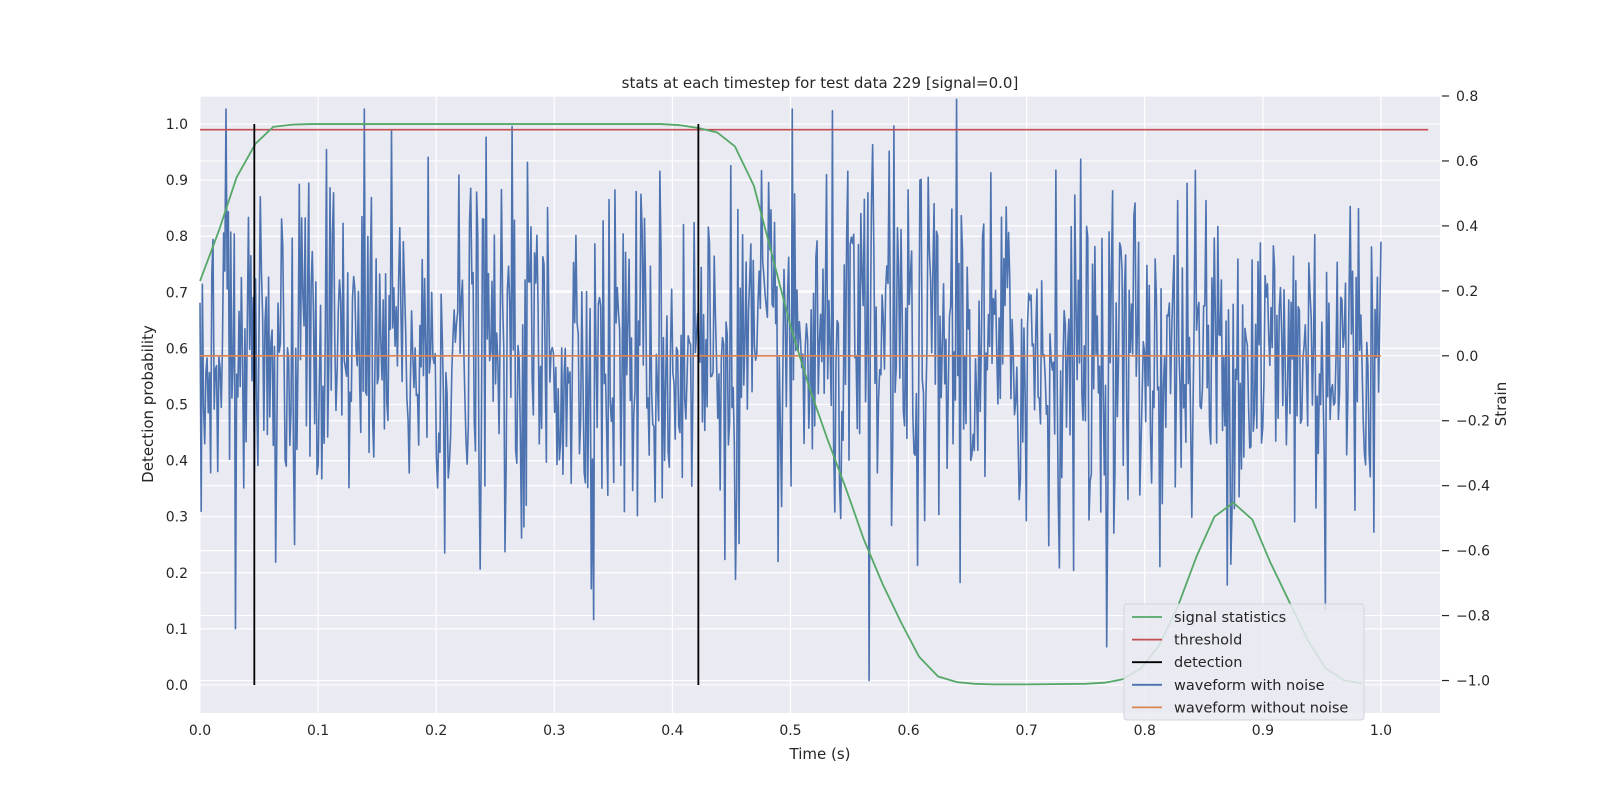 This screenshot has height=800, width=1600. I want to click on y-tick-label-0: 0.0, so click(177, 686).